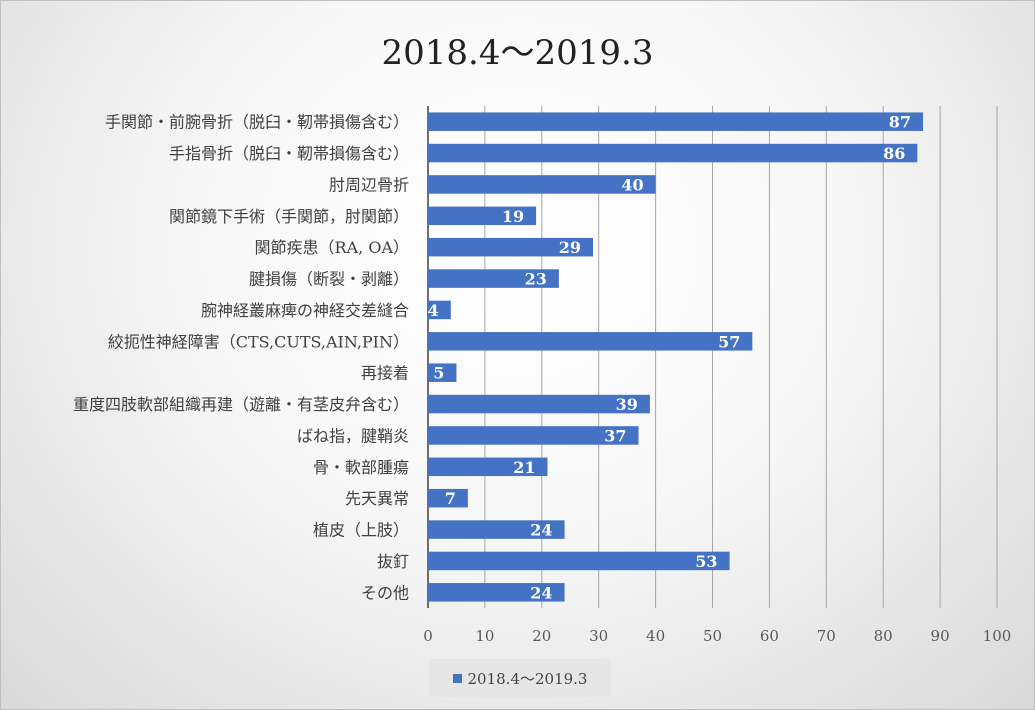  I want to click on category-label: 重度四肢軟部組織再建（遊離・有茎皮弁含む）, so click(241, 404).